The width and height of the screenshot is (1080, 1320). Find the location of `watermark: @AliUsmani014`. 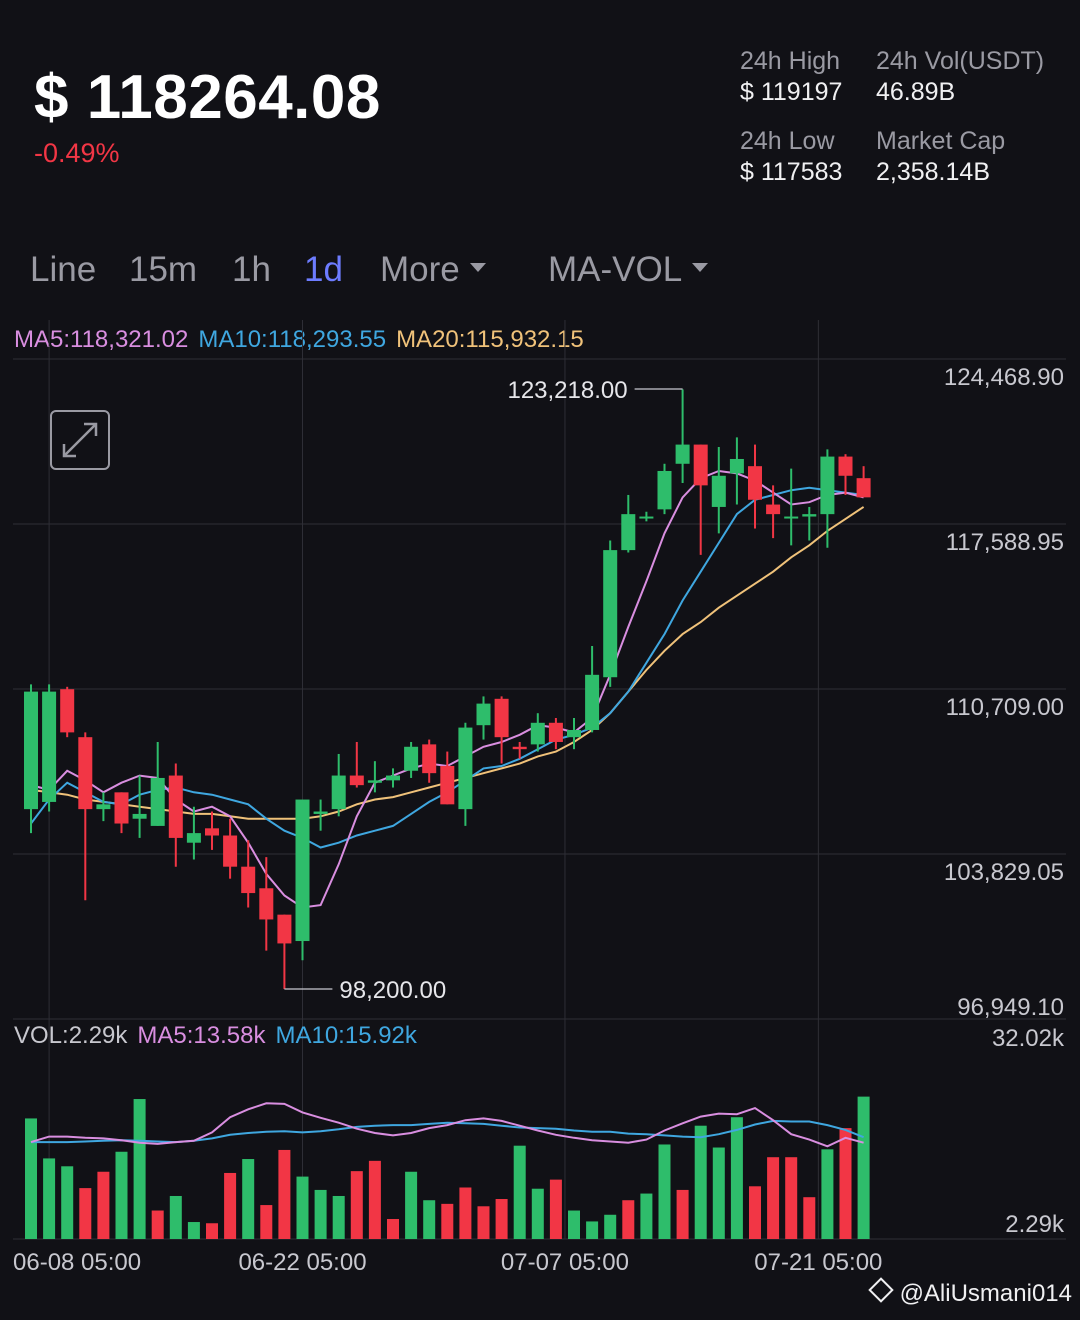

watermark: @AliUsmani014 is located at coordinates (969, 1292).